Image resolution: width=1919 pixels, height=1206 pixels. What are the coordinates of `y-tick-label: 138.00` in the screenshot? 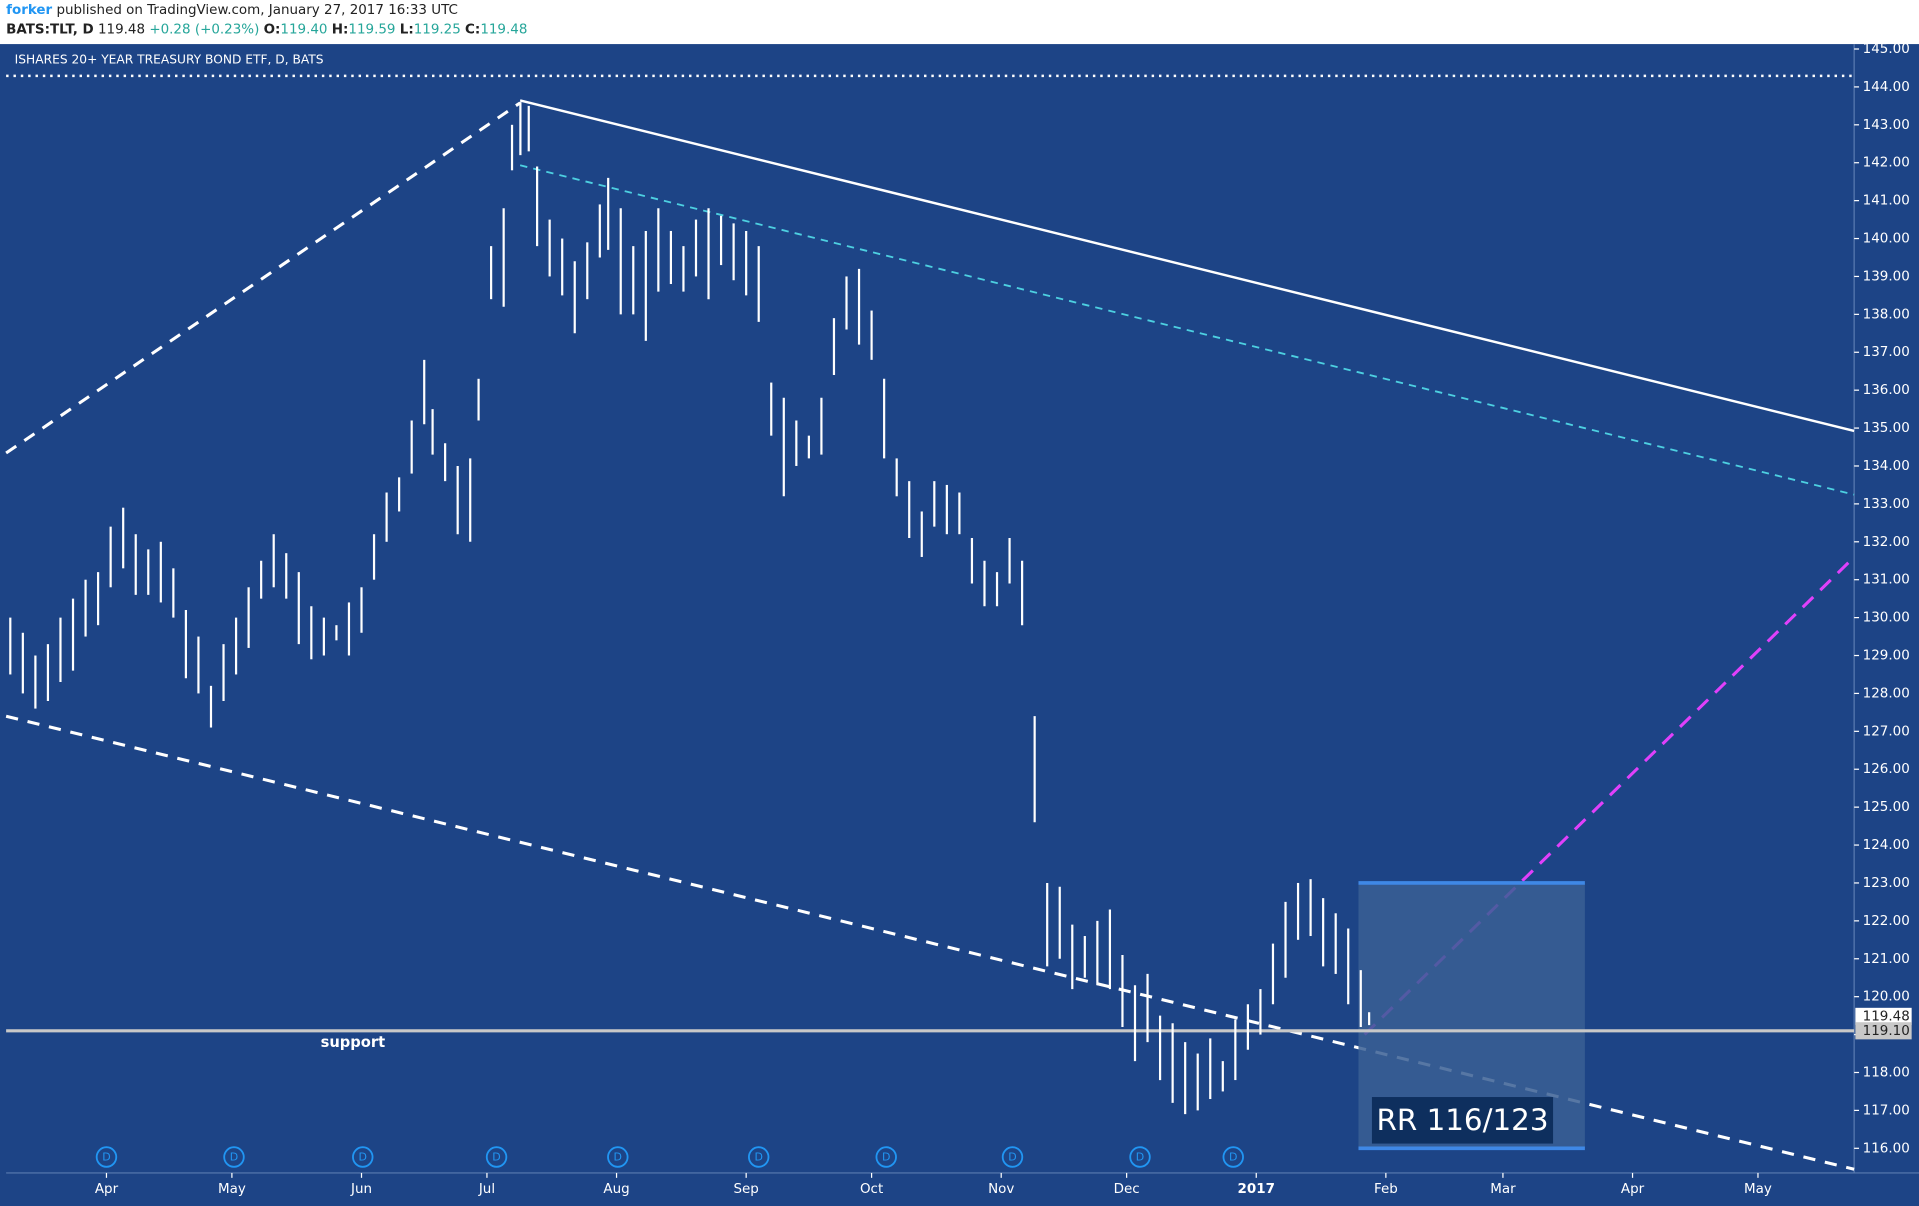 It's located at (1886, 314).